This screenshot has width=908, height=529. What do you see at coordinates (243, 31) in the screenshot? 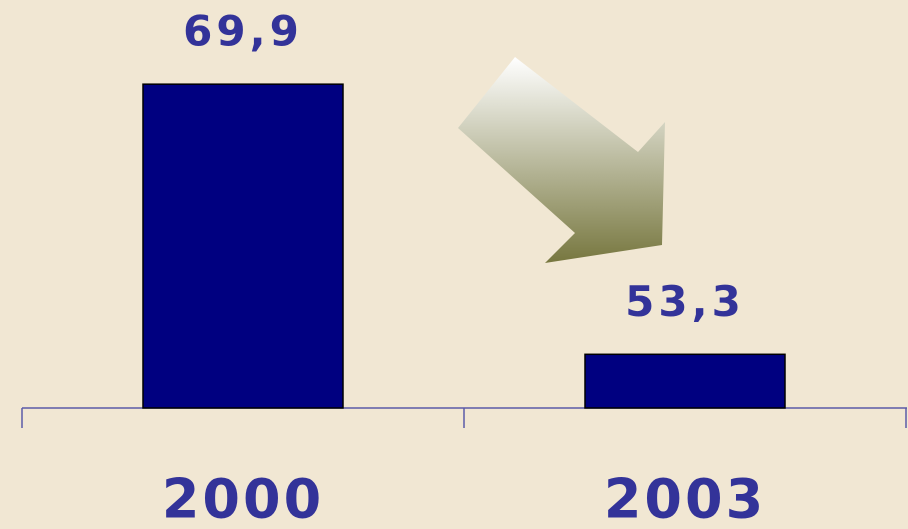
I see `value-label: 69,9` at bounding box center [243, 31].